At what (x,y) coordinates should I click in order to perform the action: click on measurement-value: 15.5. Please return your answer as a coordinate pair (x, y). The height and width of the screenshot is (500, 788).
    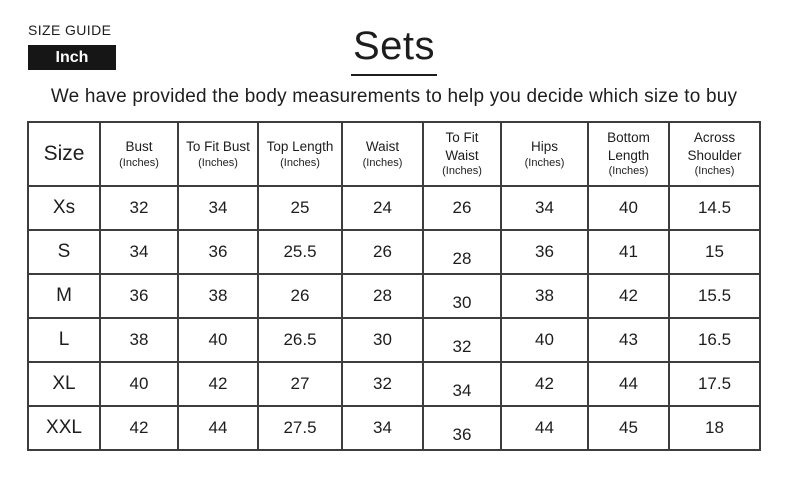
    Looking at the image, I should click on (714, 295).